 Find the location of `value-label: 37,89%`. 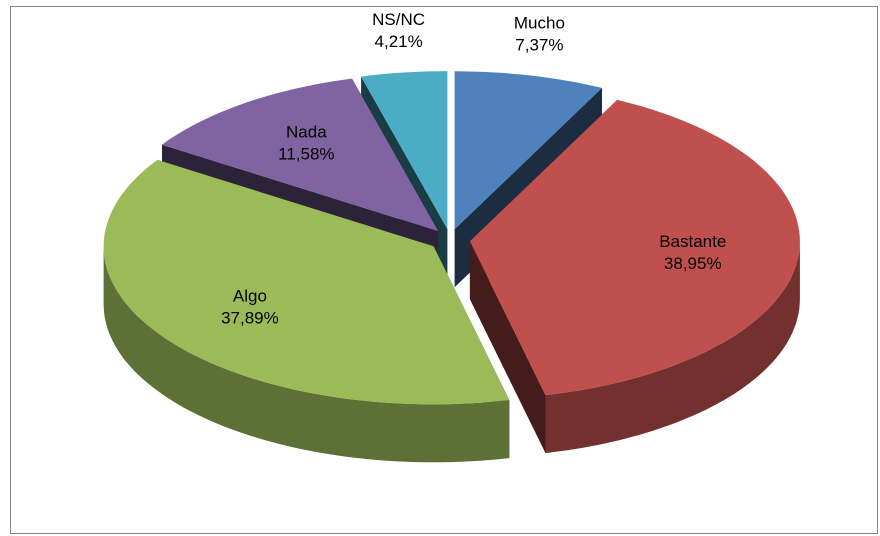

value-label: 37,89% is located at coordinates (250, 317).